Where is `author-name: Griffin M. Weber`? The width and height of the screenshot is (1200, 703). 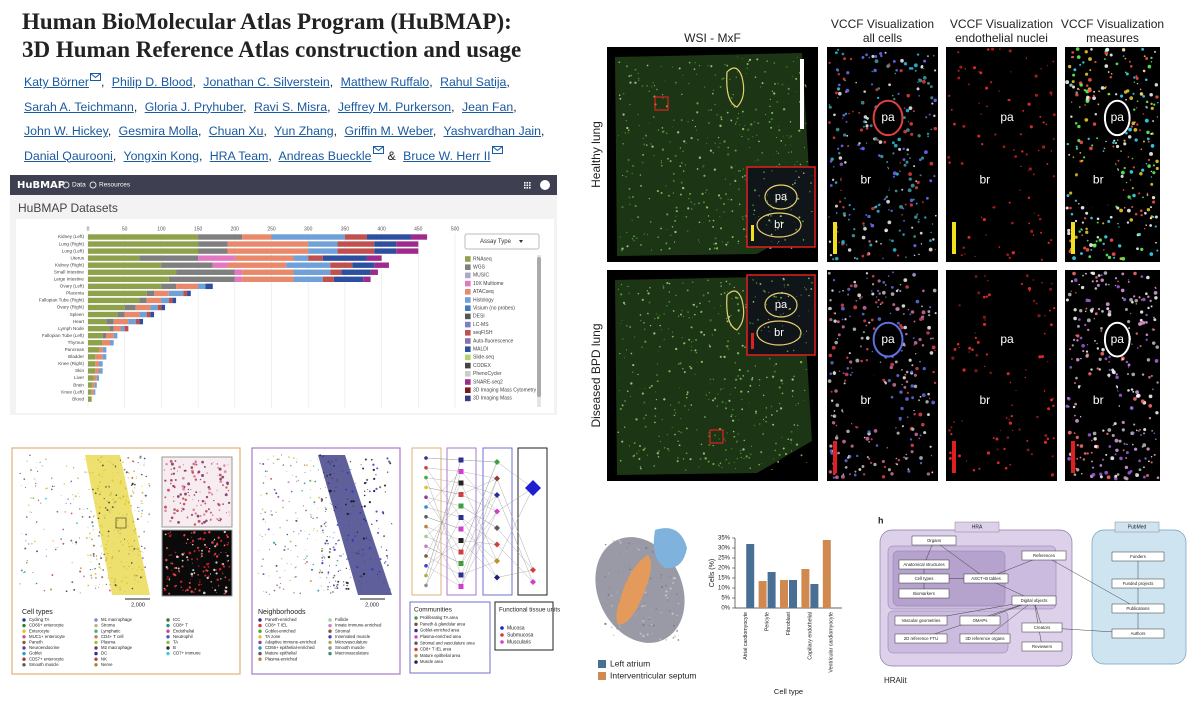
author-name: Griffin M. Weber is located at coordinates (388, 131).